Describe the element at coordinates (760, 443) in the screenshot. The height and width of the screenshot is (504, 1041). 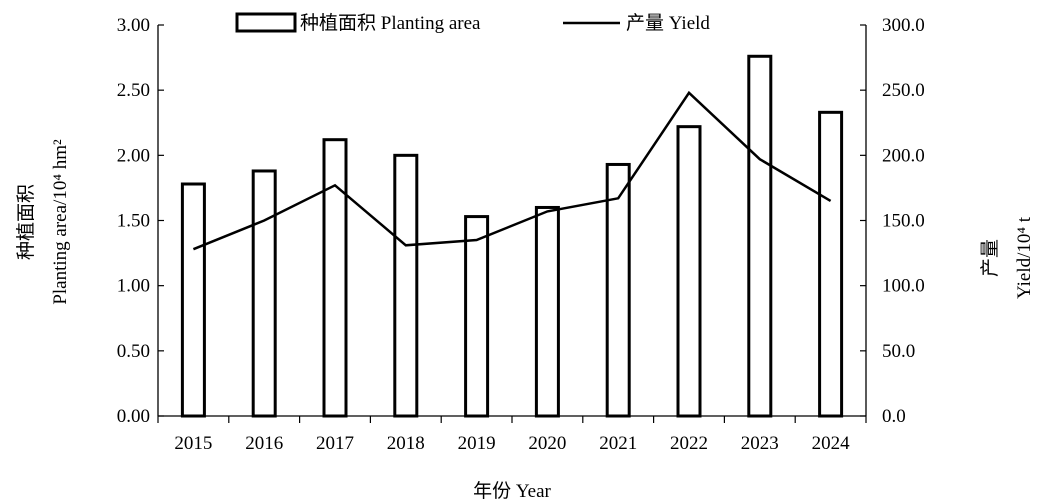
I see `x-tick-label: 2023` at that location.